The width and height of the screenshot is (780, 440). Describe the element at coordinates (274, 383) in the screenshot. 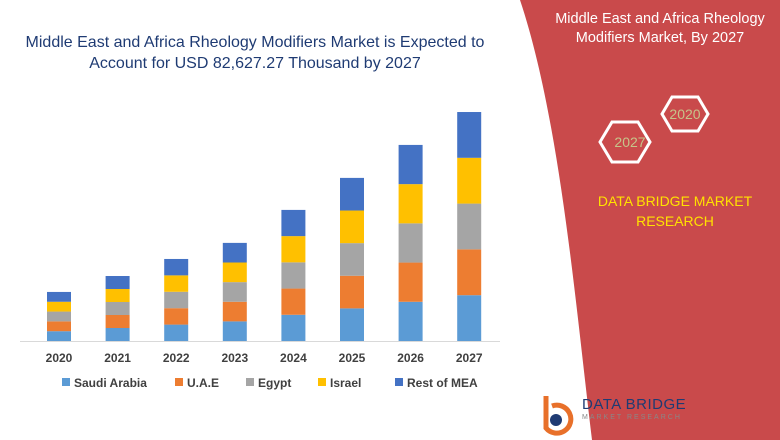

I see `legend-label: Egypt` at that location.